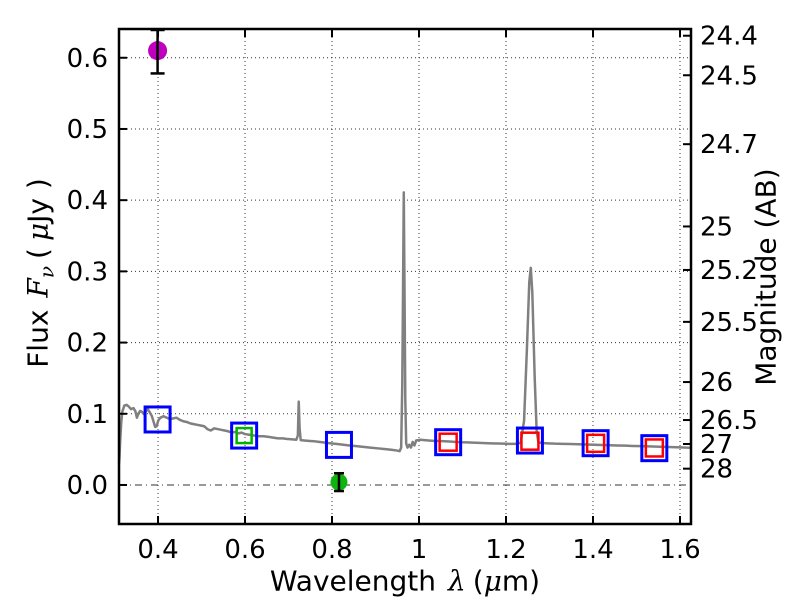 Image resolution: width=800 pixels, height=600 pixels. Describe the element at coordinates (716, 470) in the screenshot. I see `y2-tick-label: 28` at that location.